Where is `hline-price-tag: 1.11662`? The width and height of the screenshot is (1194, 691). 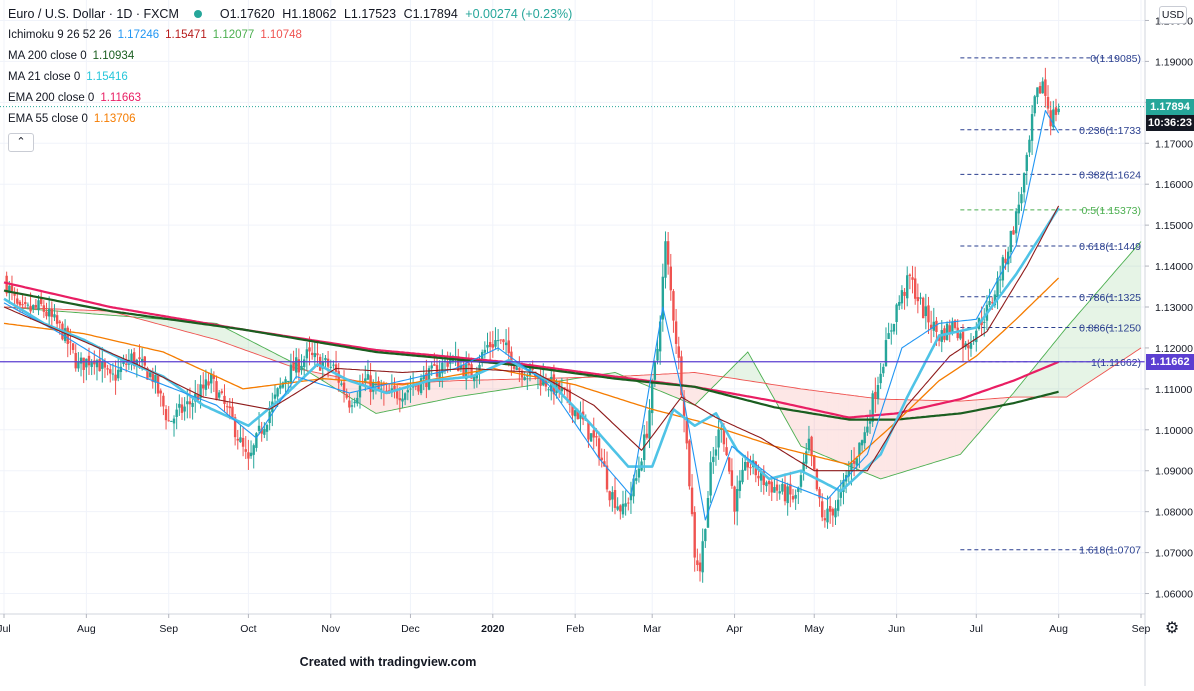
hline-price-tag: 1.11662 is located at coordinates (1170, 362).